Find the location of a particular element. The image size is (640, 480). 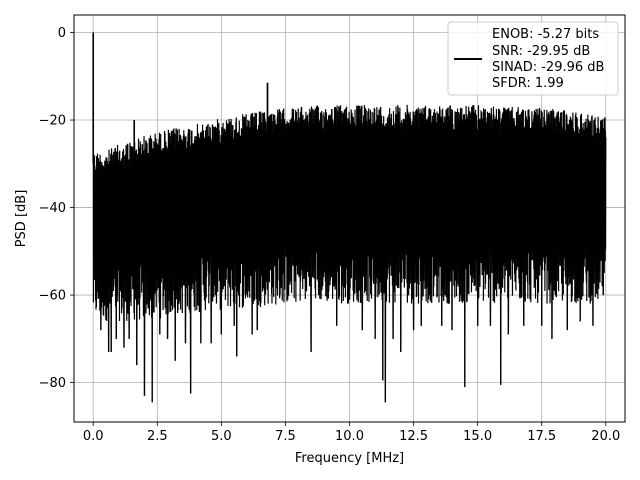

x-tick-label: 15.0 is located at coordinates (477, 436).